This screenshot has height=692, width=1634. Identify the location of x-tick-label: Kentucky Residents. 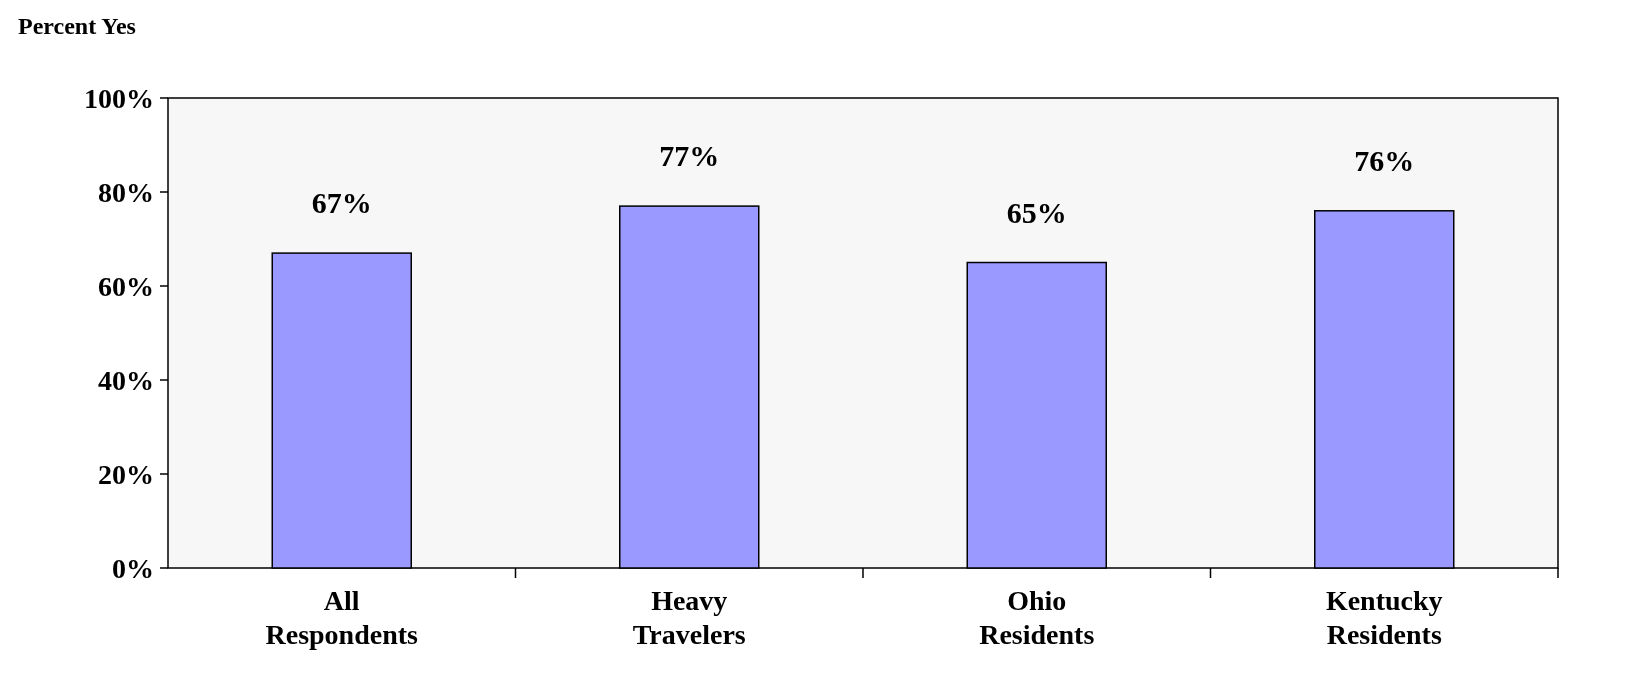
(1384, 617).